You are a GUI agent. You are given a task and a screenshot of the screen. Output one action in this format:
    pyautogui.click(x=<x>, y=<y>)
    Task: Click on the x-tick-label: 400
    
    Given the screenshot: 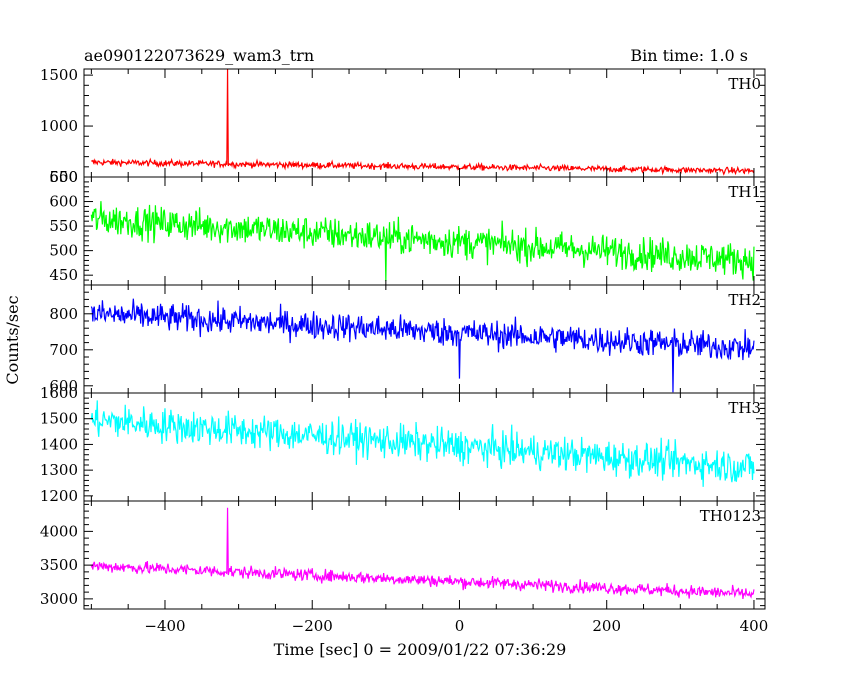 What is the action you would take?
    pyautogui.click(x=754, y=626)
    